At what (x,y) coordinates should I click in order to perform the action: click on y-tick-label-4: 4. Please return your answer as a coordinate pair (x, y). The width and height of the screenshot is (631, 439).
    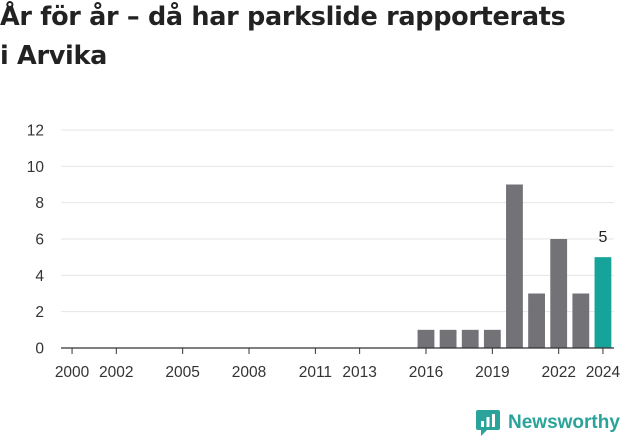
    Looking at the image, I should click on (39, 276).